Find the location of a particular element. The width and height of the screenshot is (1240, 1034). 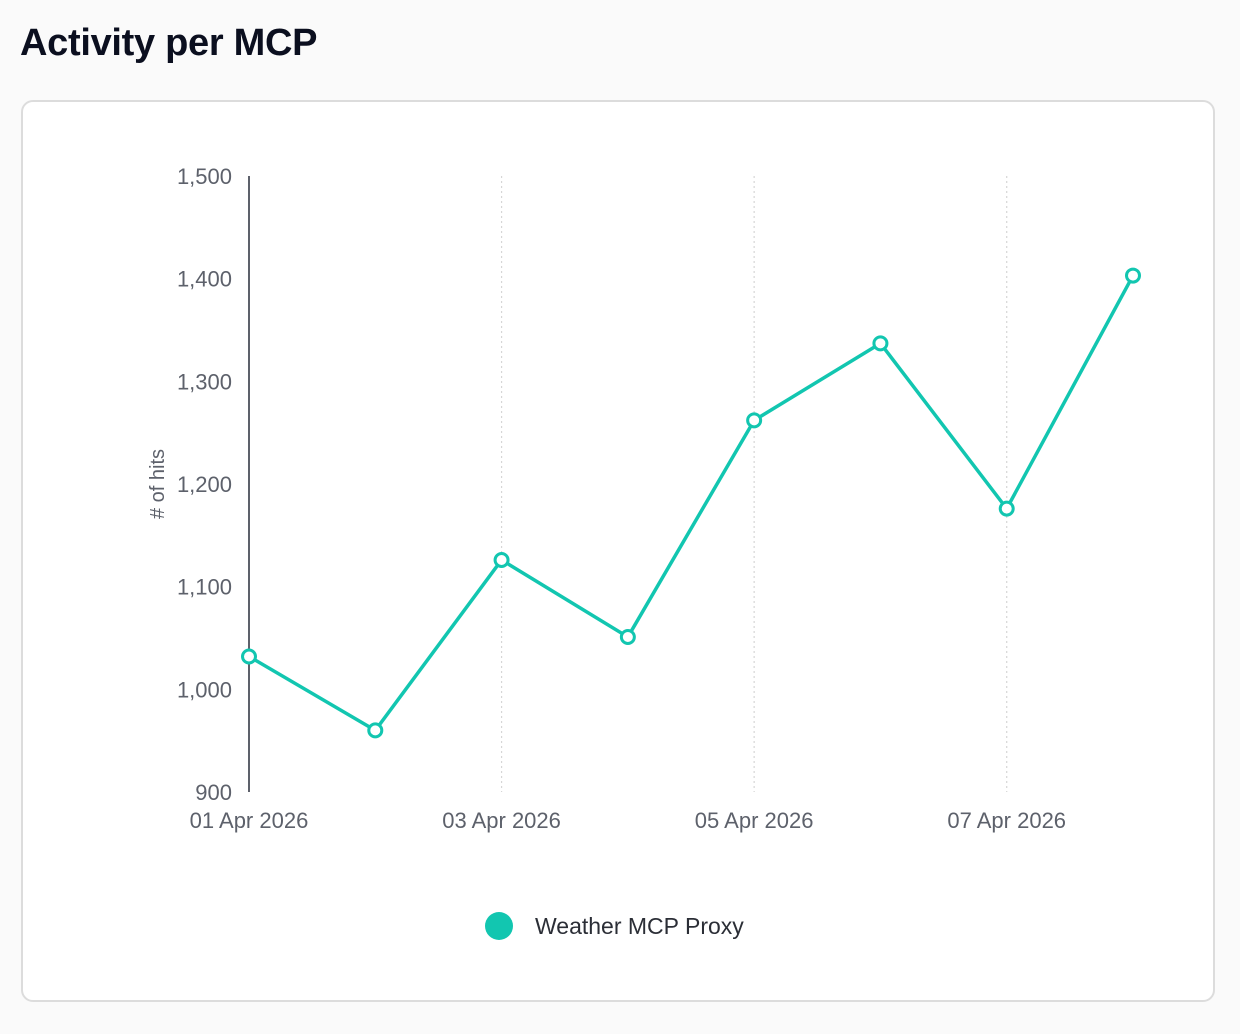

y-tick-label: 1,300 is located at coordinates (204, 381).